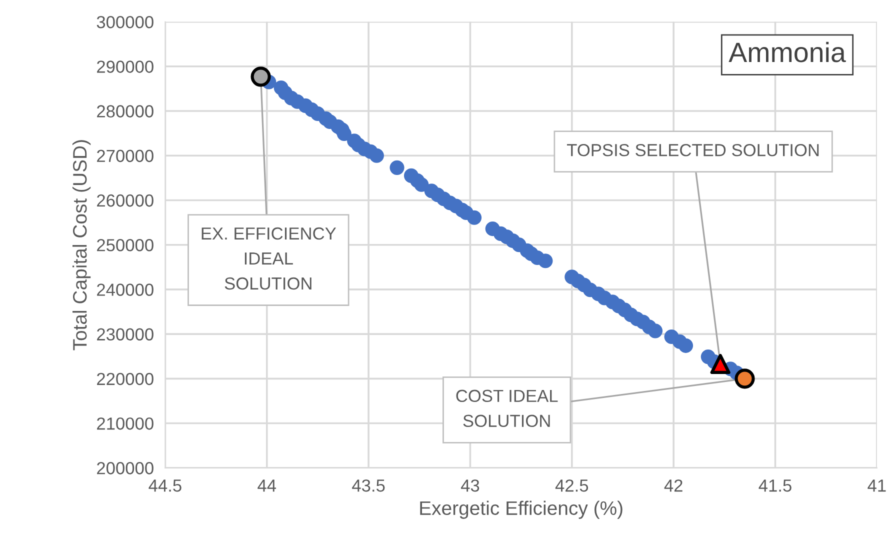  What do you see at coordinates (775, 486) in the screenshot?
I see `x-tick-label: 41.5` at bounding box center [775, 486].